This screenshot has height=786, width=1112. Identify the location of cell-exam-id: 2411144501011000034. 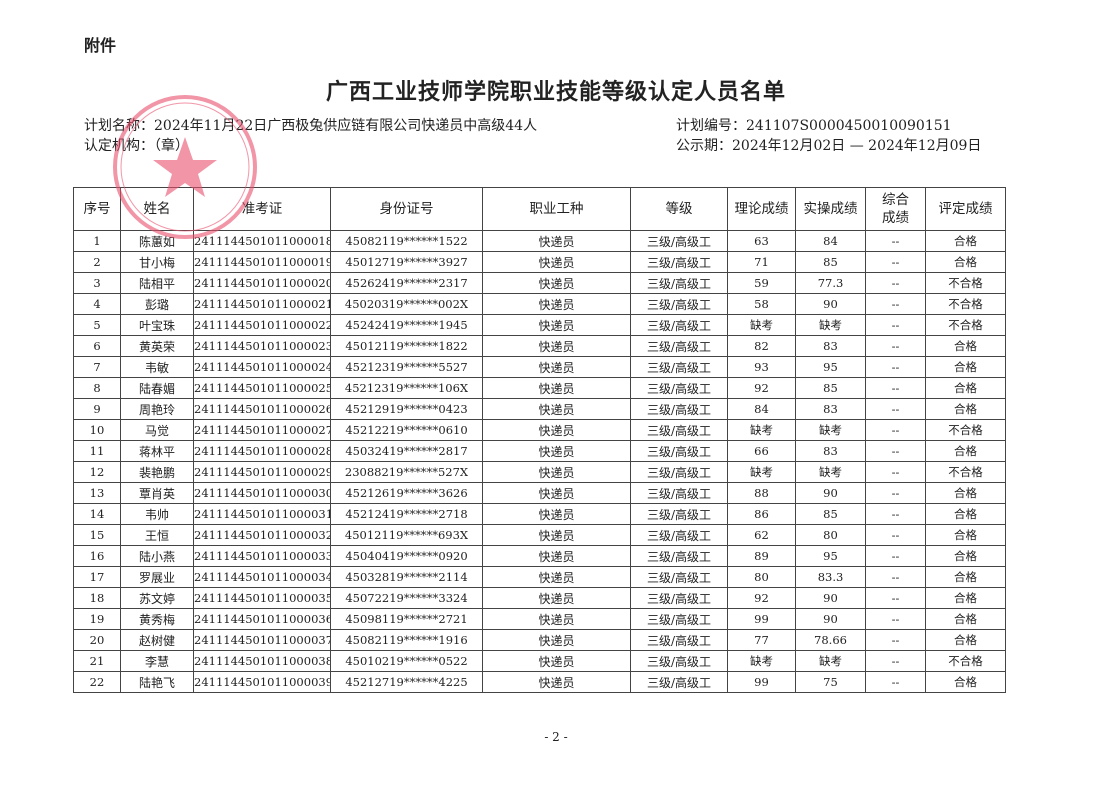
(262, 577).